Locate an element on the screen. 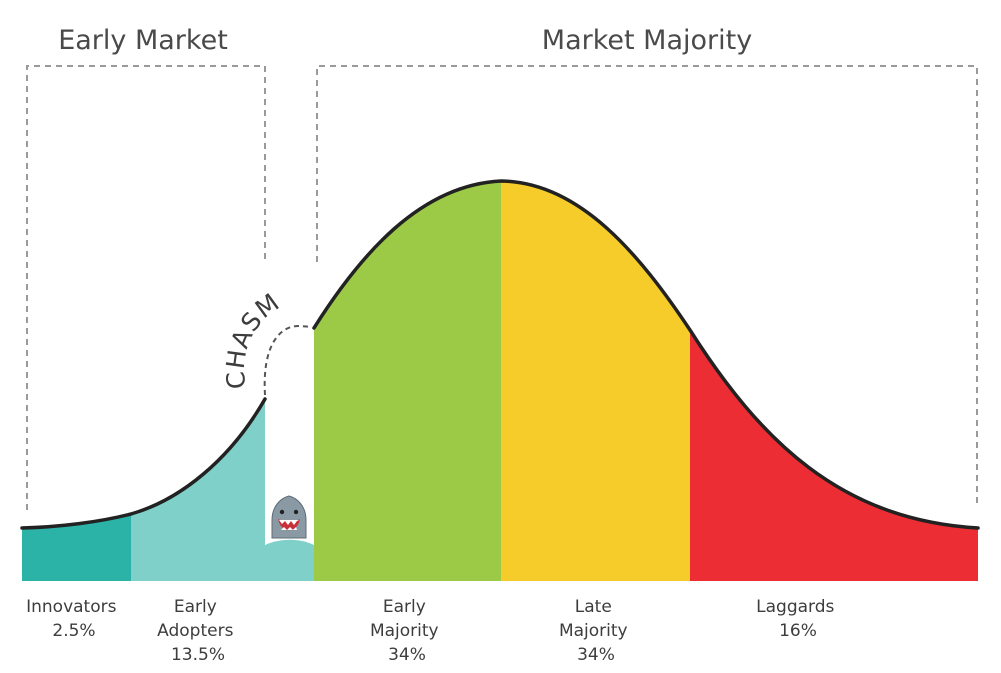 Image resolution: width=1001 pixels, height=673 pixels. early-adopters-name-line1: Early is located at coordinates (195, 607).